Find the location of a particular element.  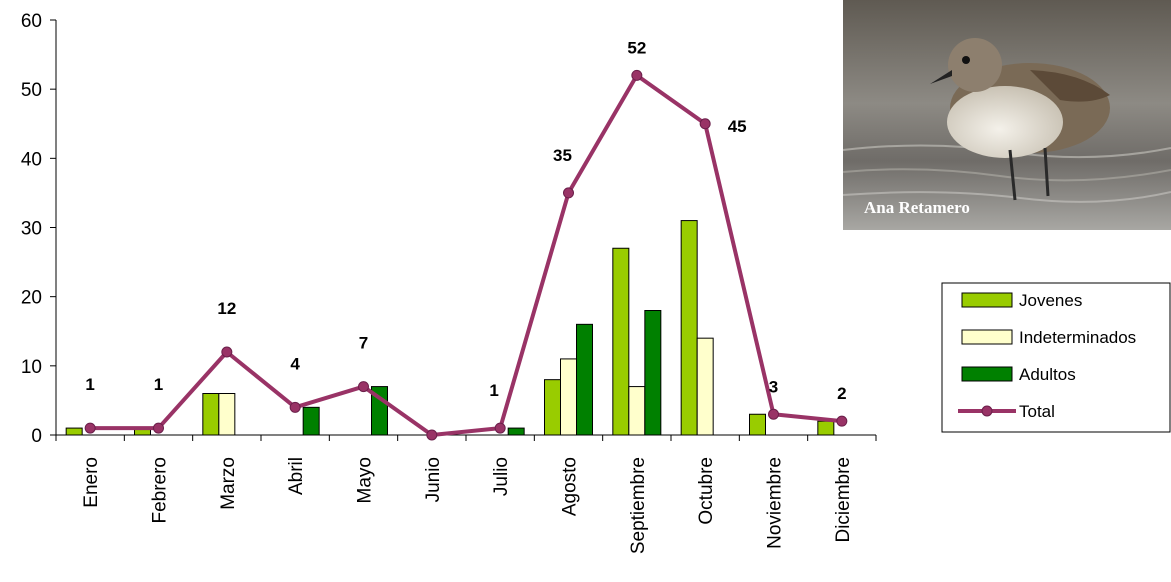

legend-swatch-marker is located at coordinates (987, 411).